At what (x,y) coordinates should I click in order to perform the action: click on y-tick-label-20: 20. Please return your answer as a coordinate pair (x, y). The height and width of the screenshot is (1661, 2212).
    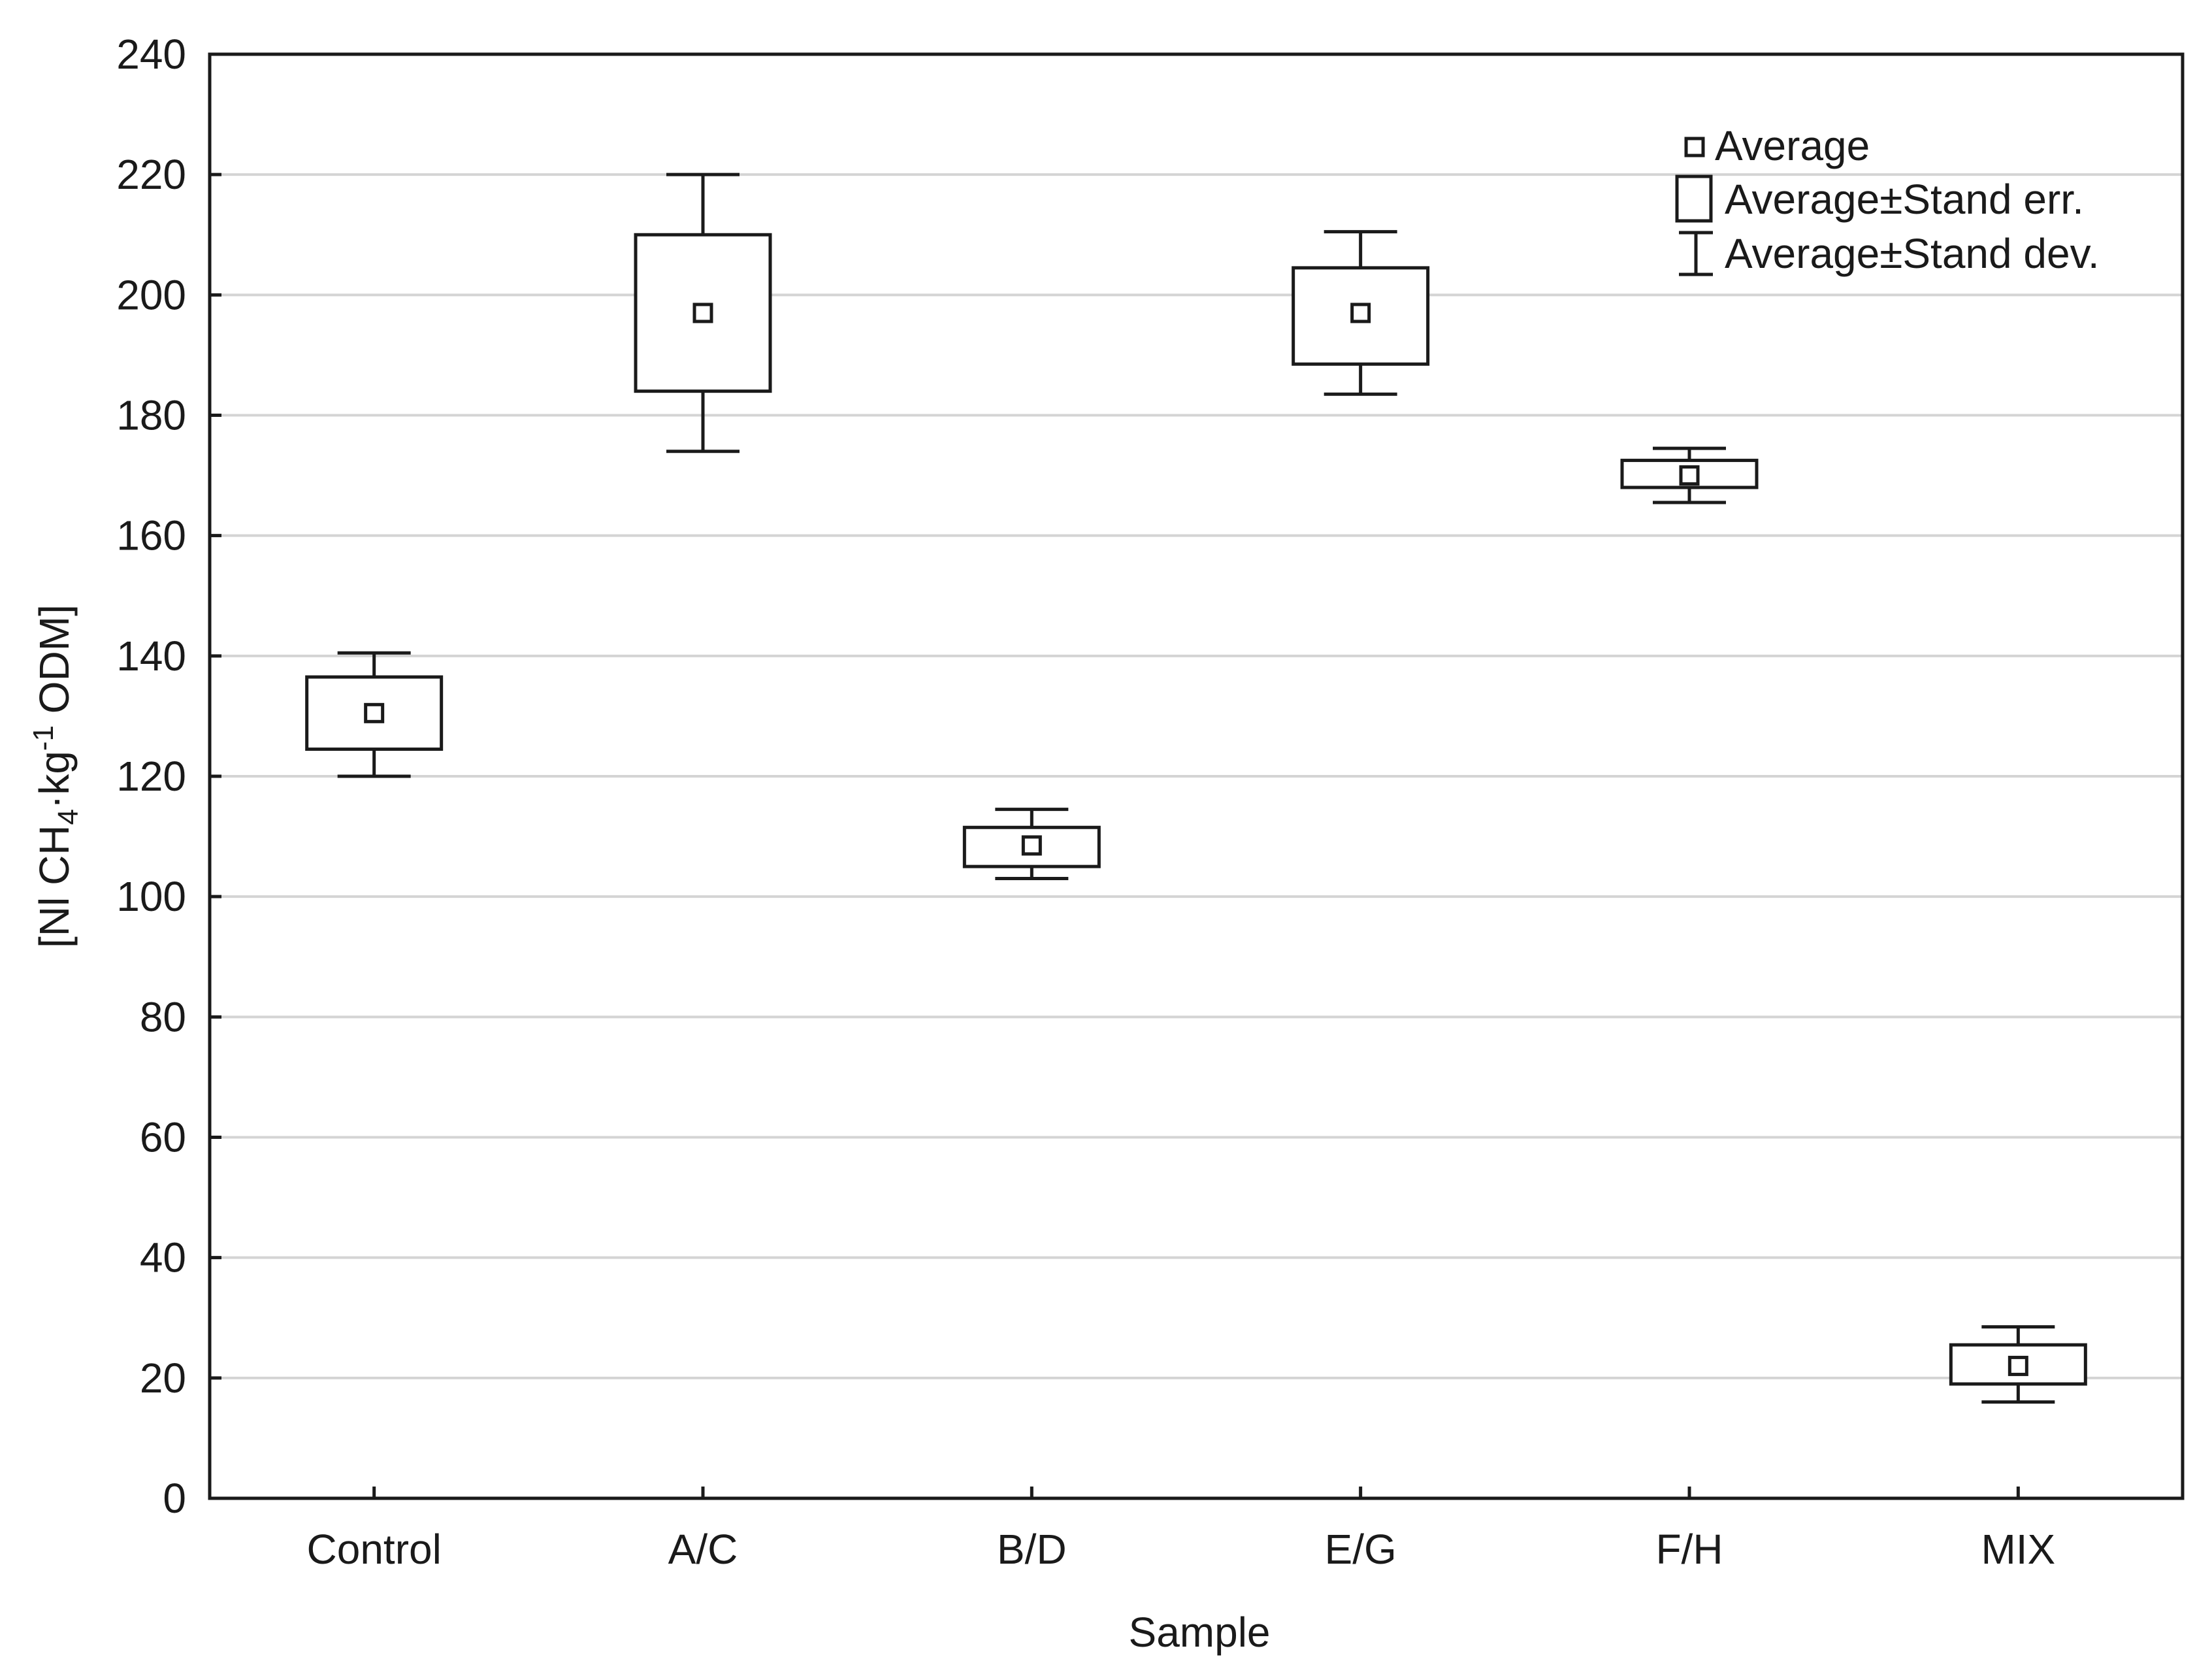
    Looking at the image, I should click on (163, 1378).